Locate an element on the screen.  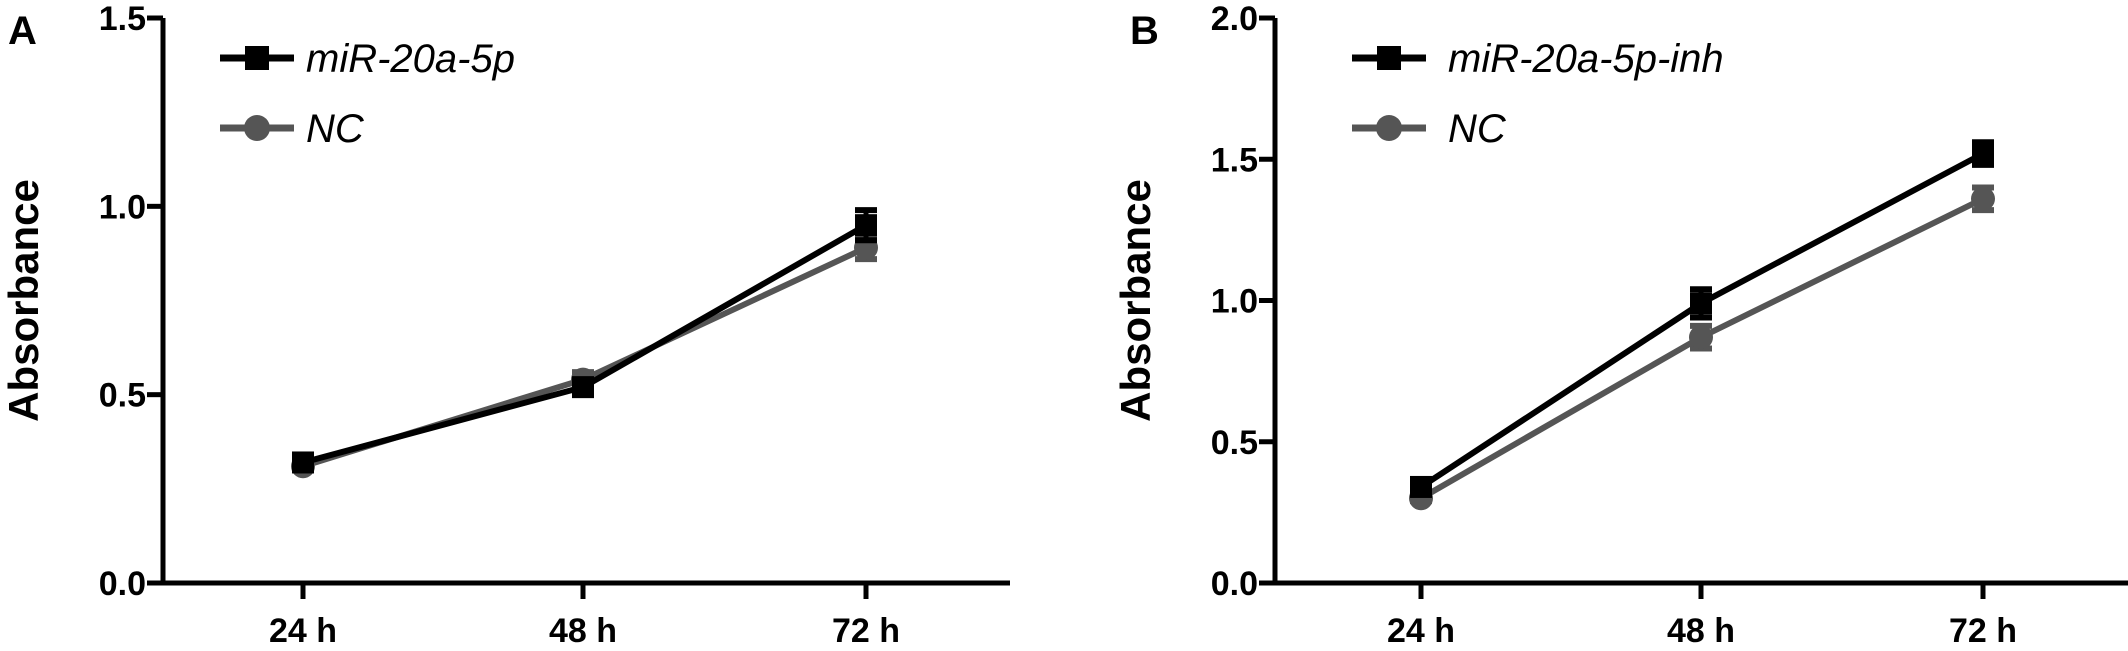
y-tick-label: 2.0 is located at coordinates (1234, 19).